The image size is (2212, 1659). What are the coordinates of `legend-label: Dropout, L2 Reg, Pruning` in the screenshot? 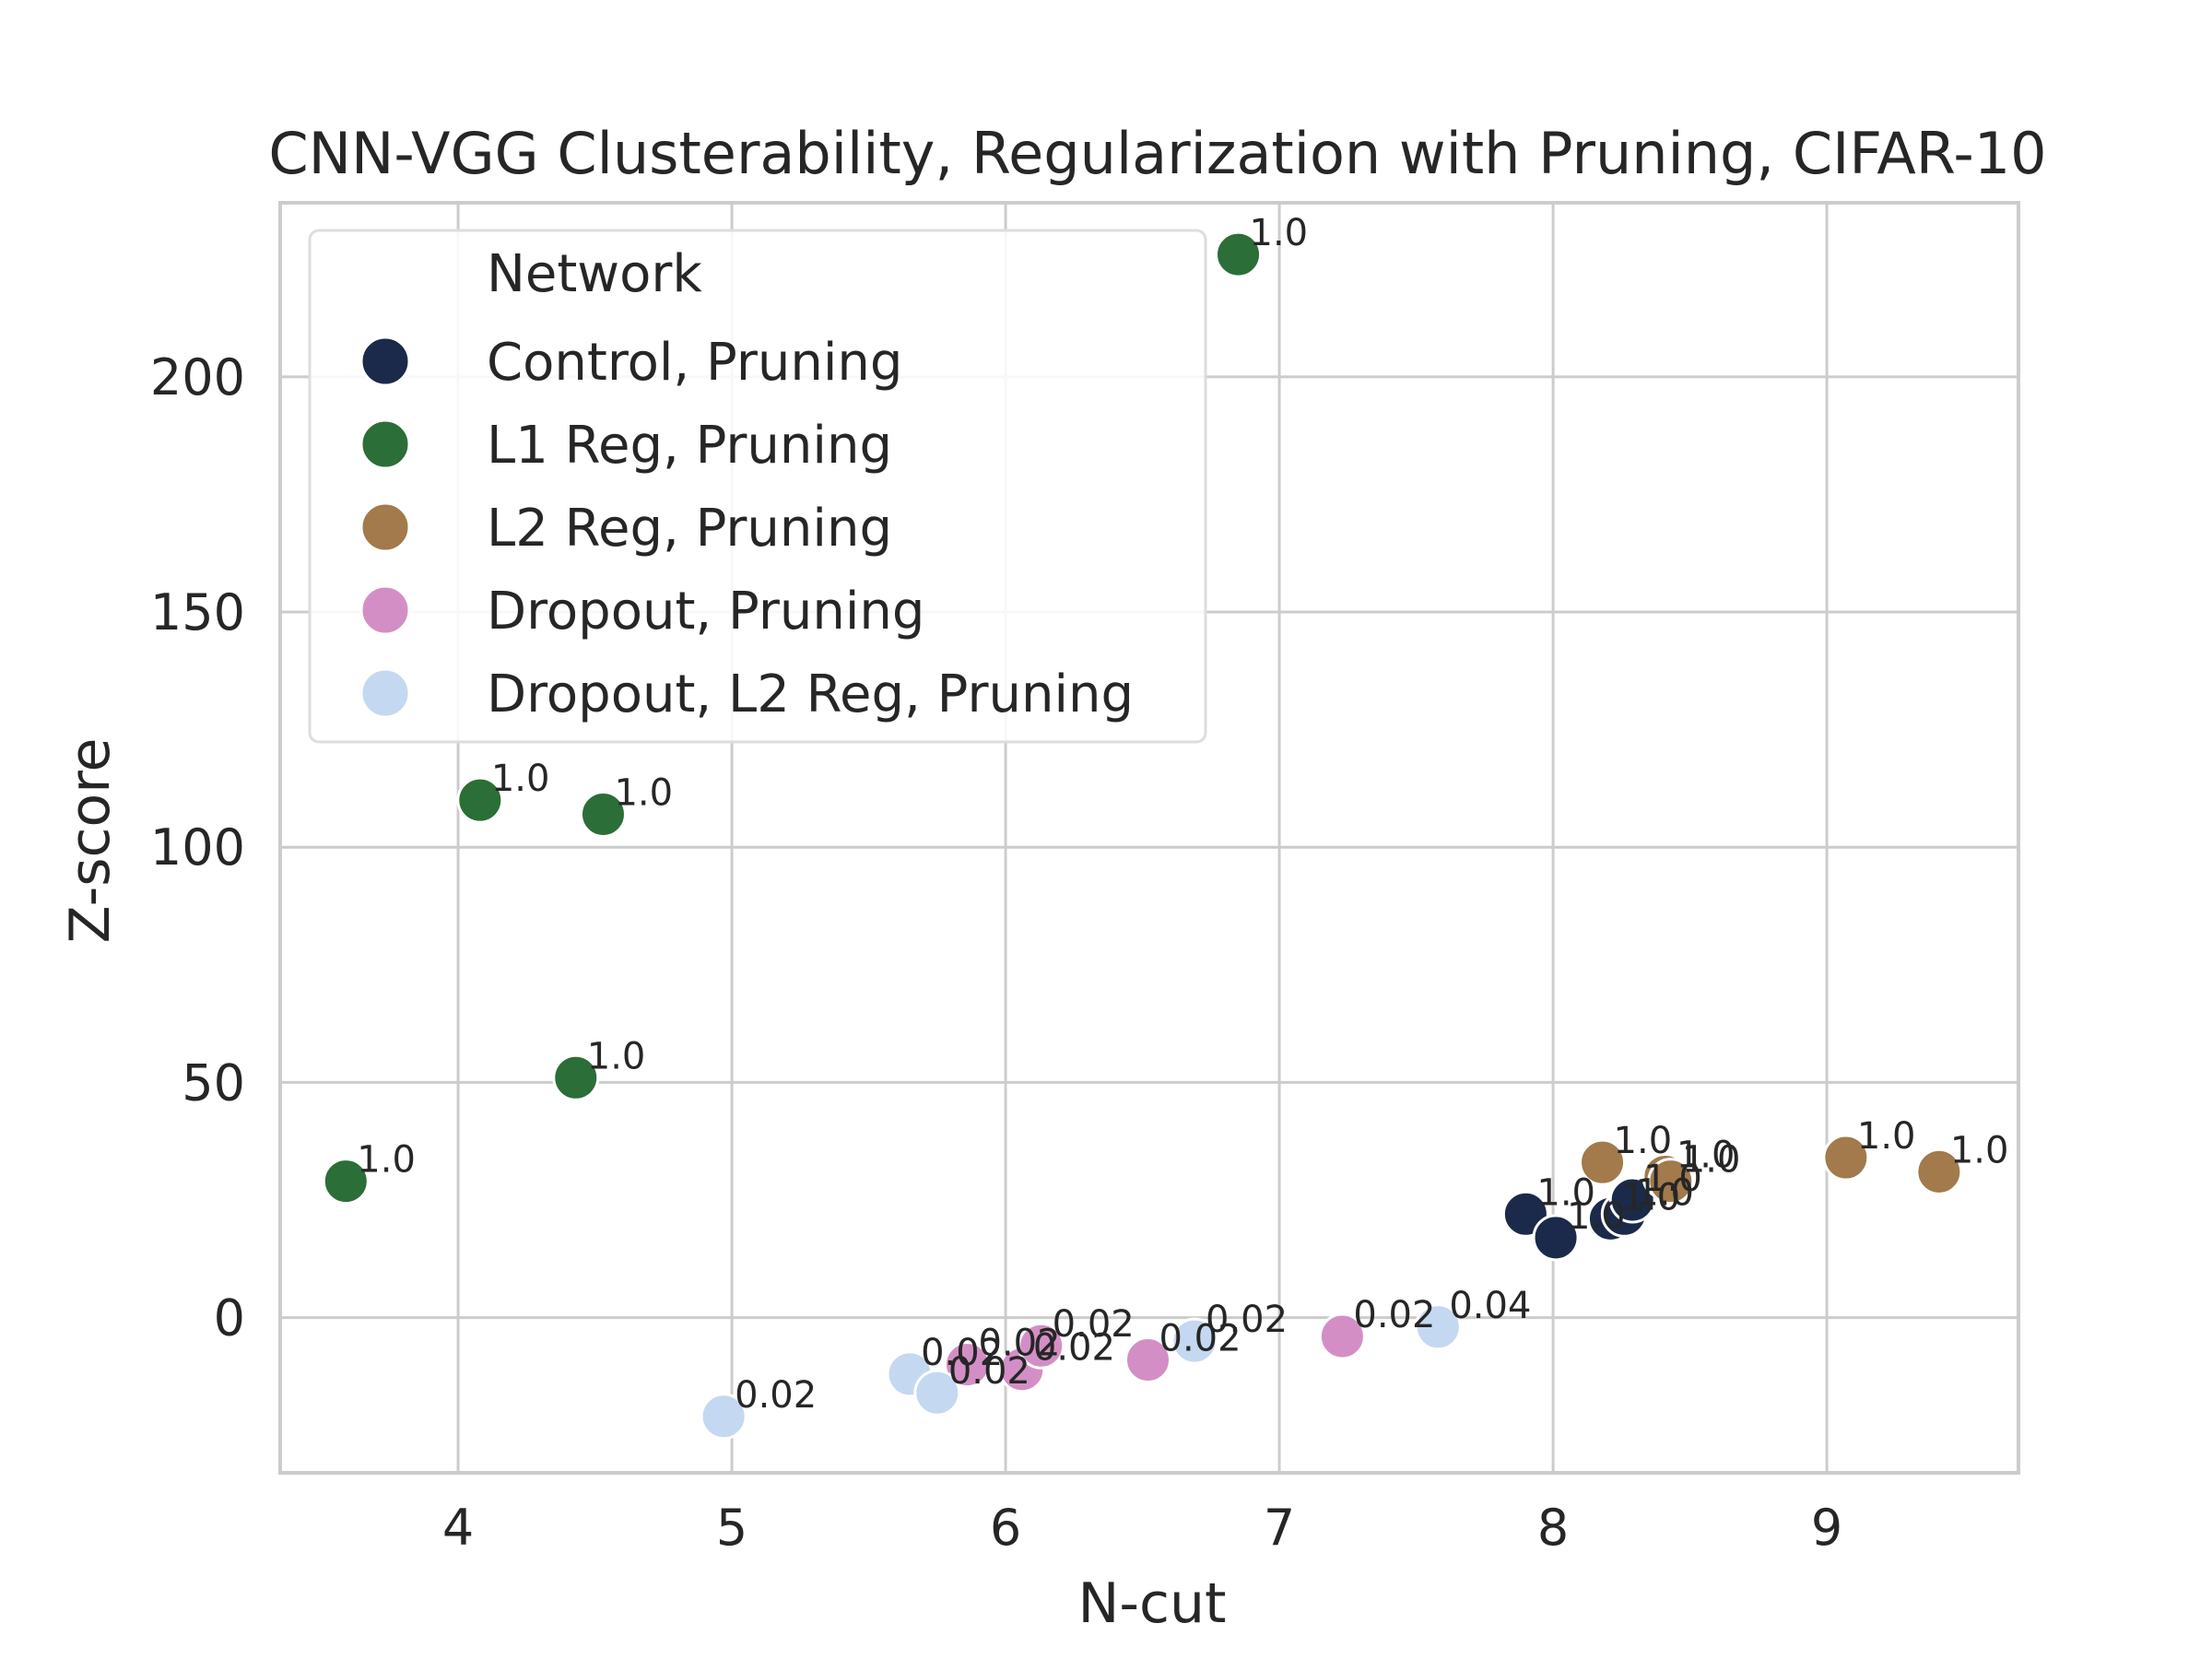 It's located at (810, 694).